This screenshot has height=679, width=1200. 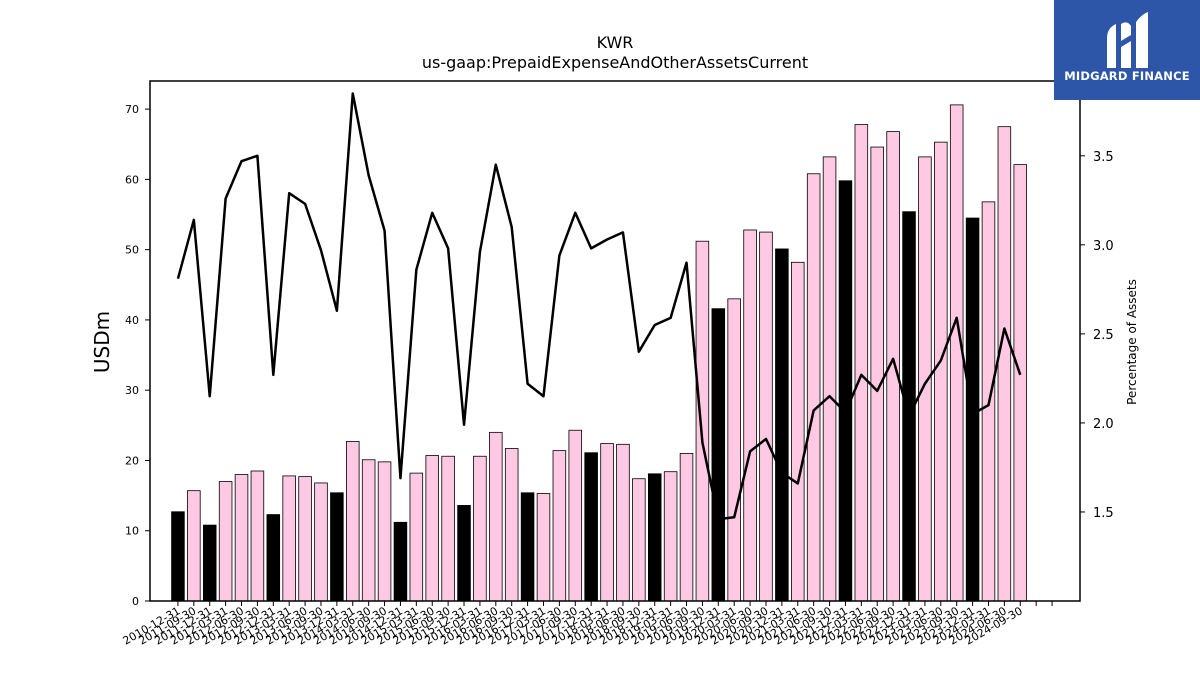 What do you see at coordinates (1132, 342) in the screenshot?
I see `y2-axis-label: Percentage of Assets` at bounding box center [1132, 342].